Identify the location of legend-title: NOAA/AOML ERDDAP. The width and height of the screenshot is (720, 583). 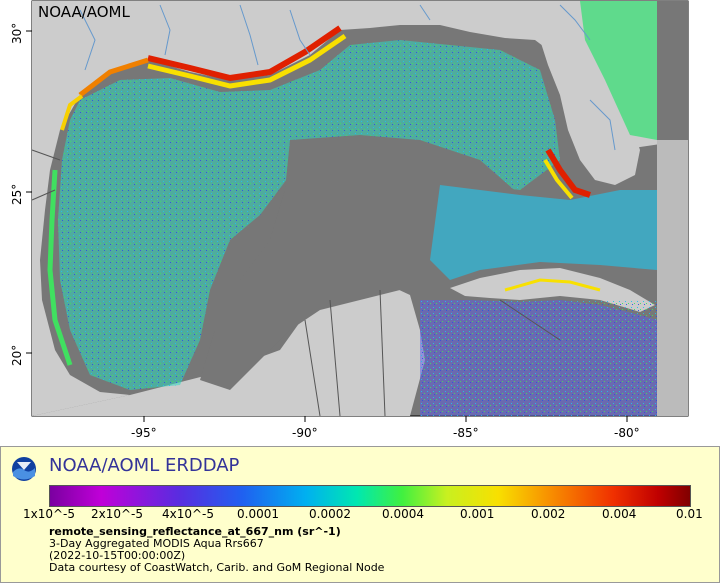
(144, 465).